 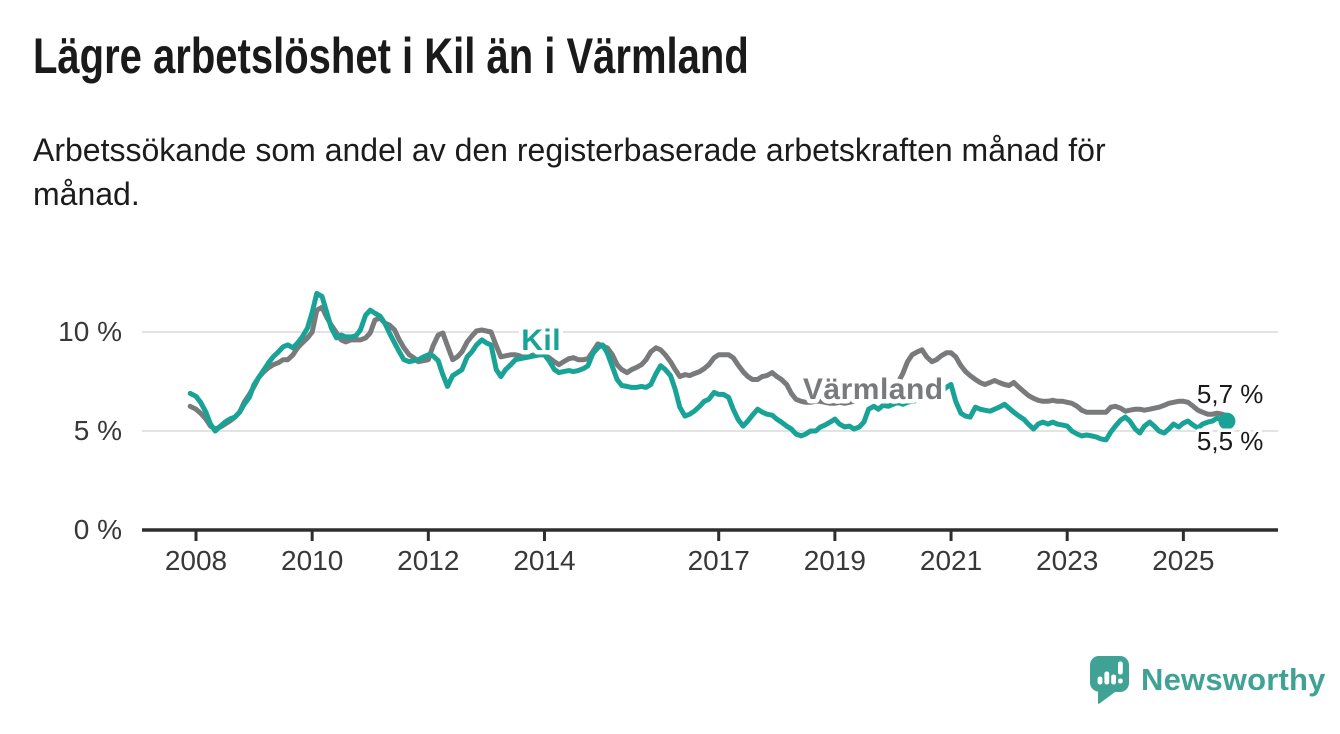 I want to click on x-tick-label-2019: 2019, so click(x=835, y=560).